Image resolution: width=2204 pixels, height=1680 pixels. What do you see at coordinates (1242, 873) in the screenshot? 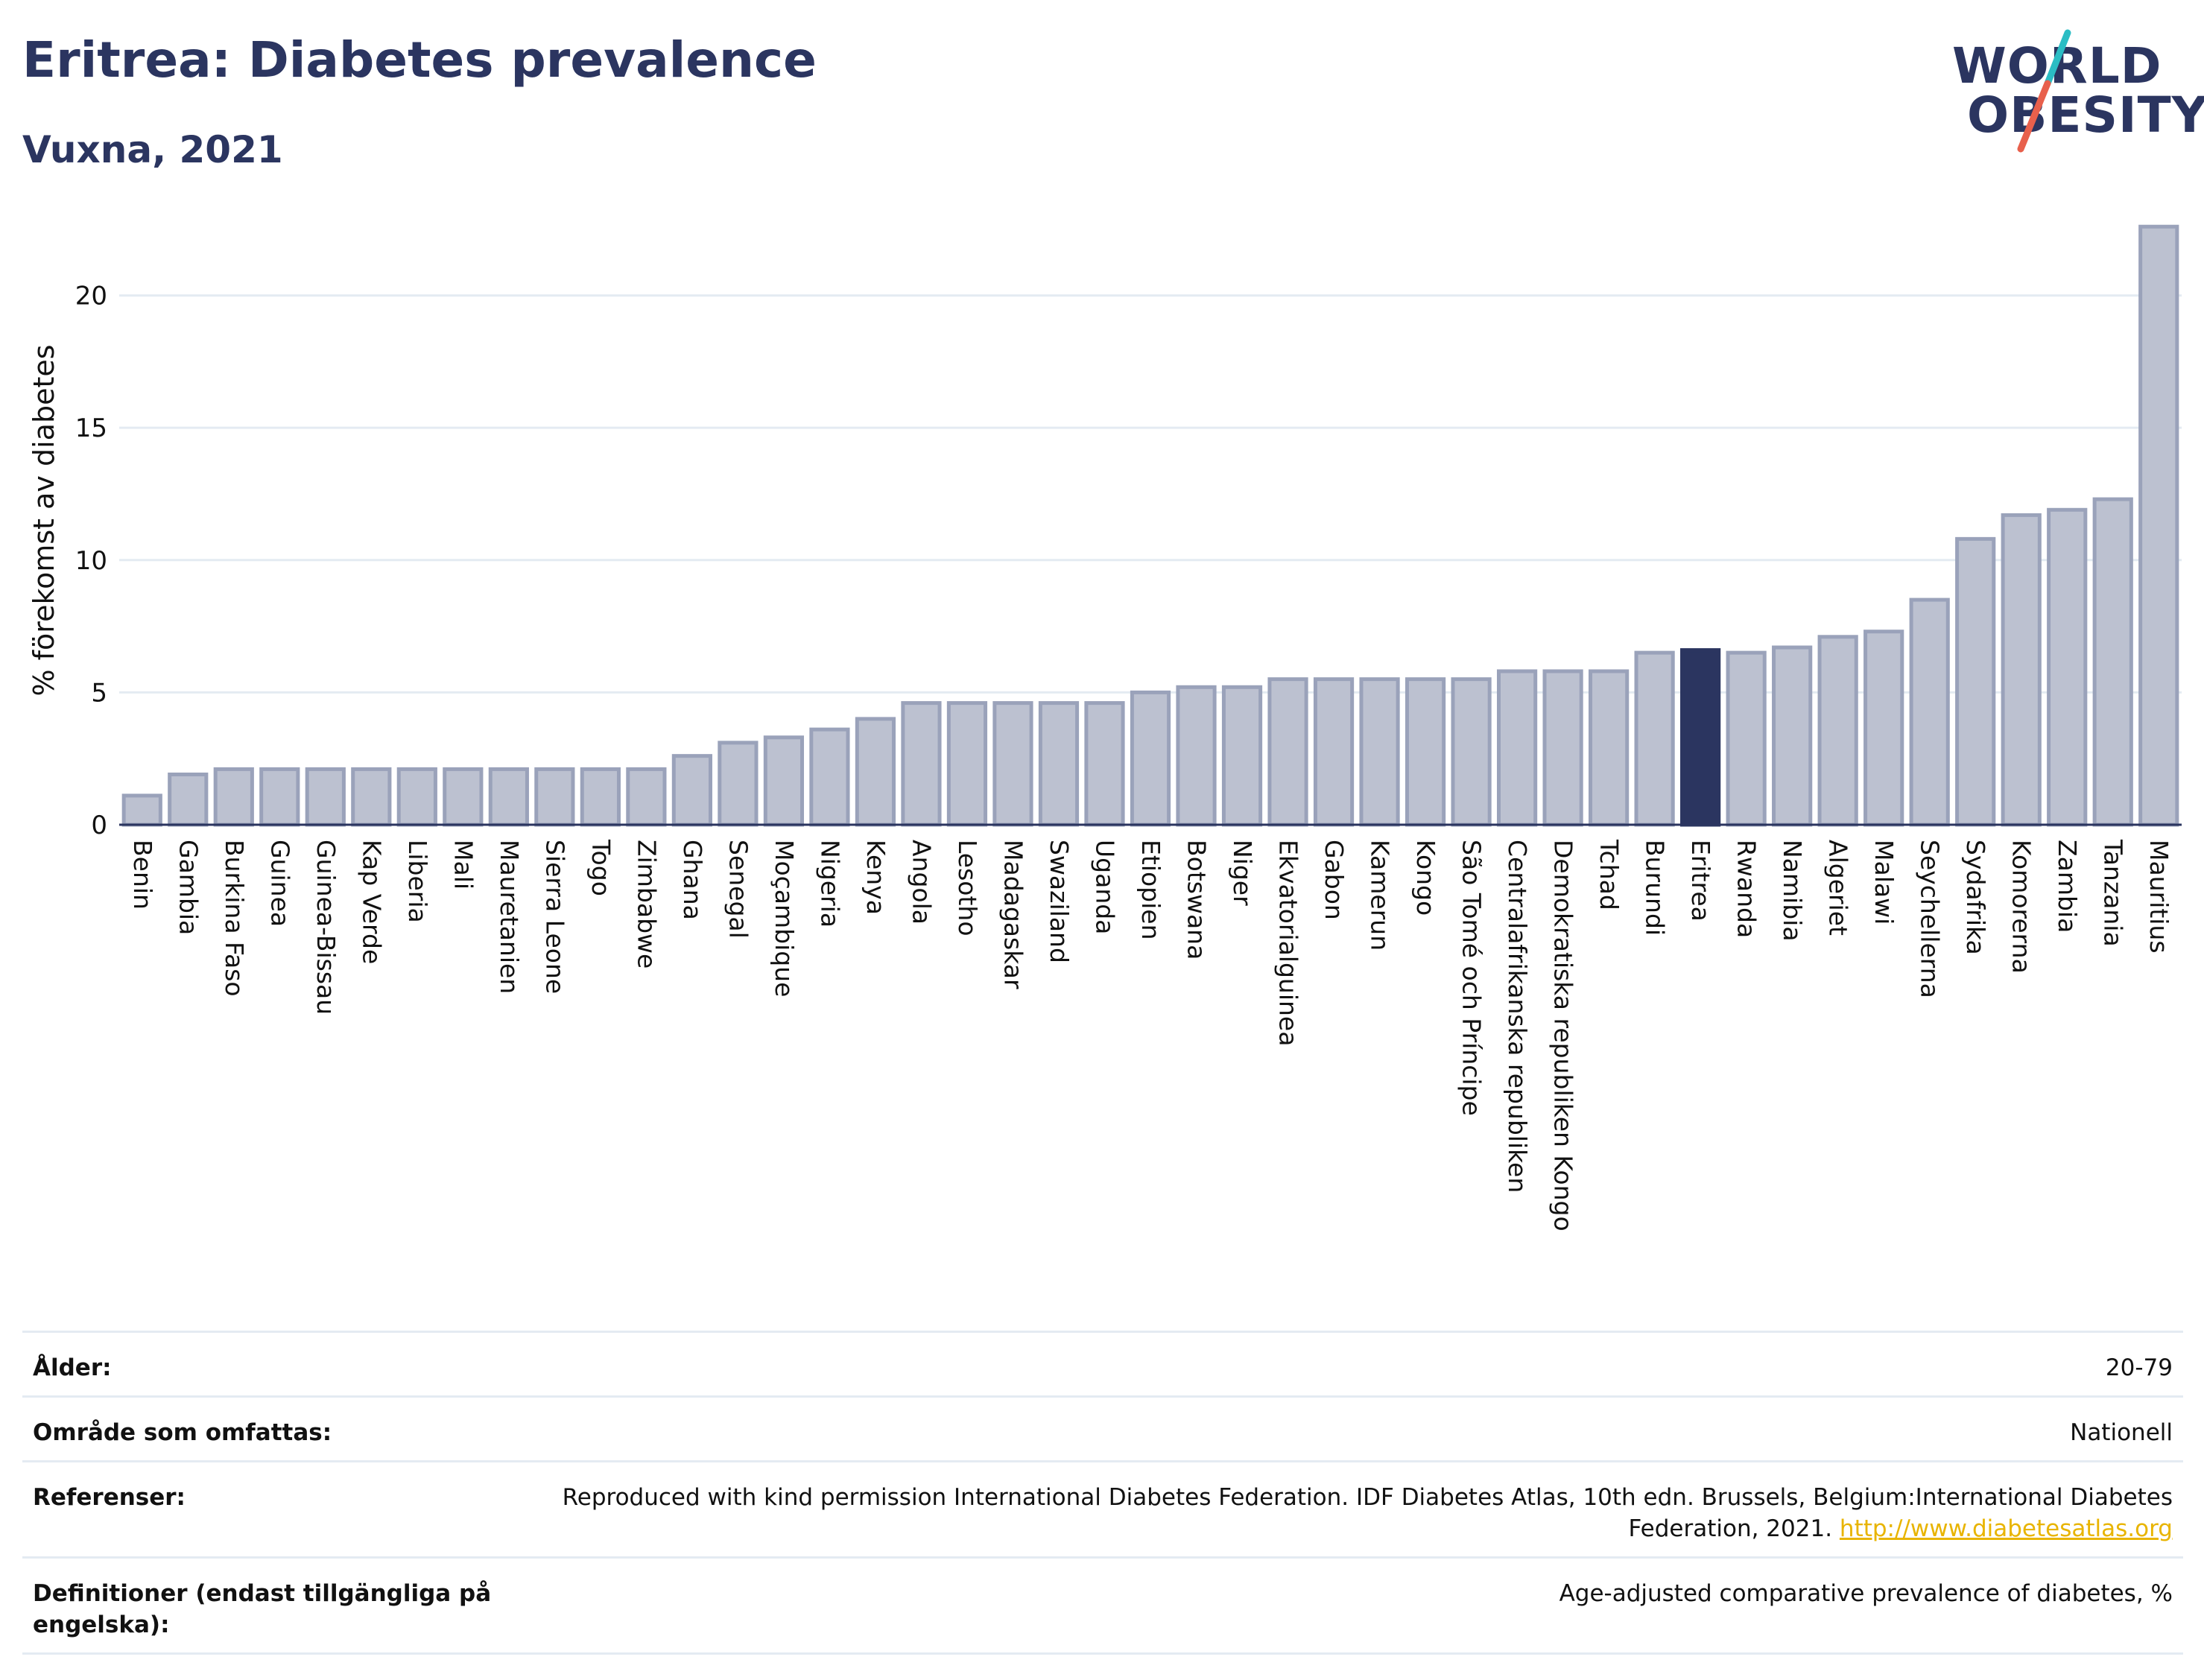
I see `x-tick-label: Niger` at bounding box center [1242, 873].